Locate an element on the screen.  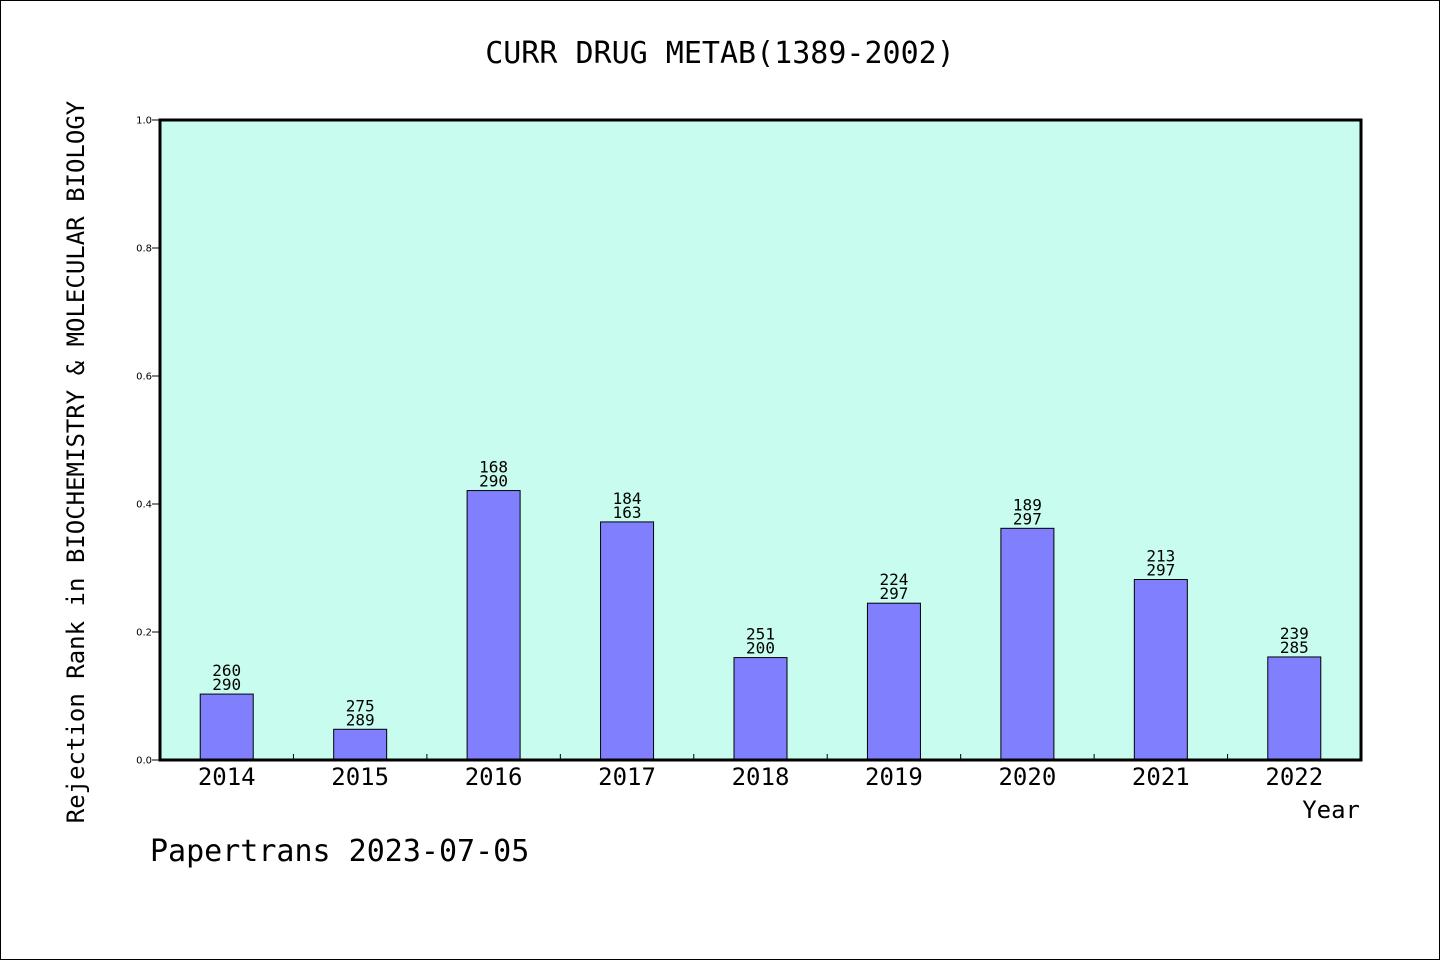
x-tick-label: 2019 is located at coordinates (894, 777).